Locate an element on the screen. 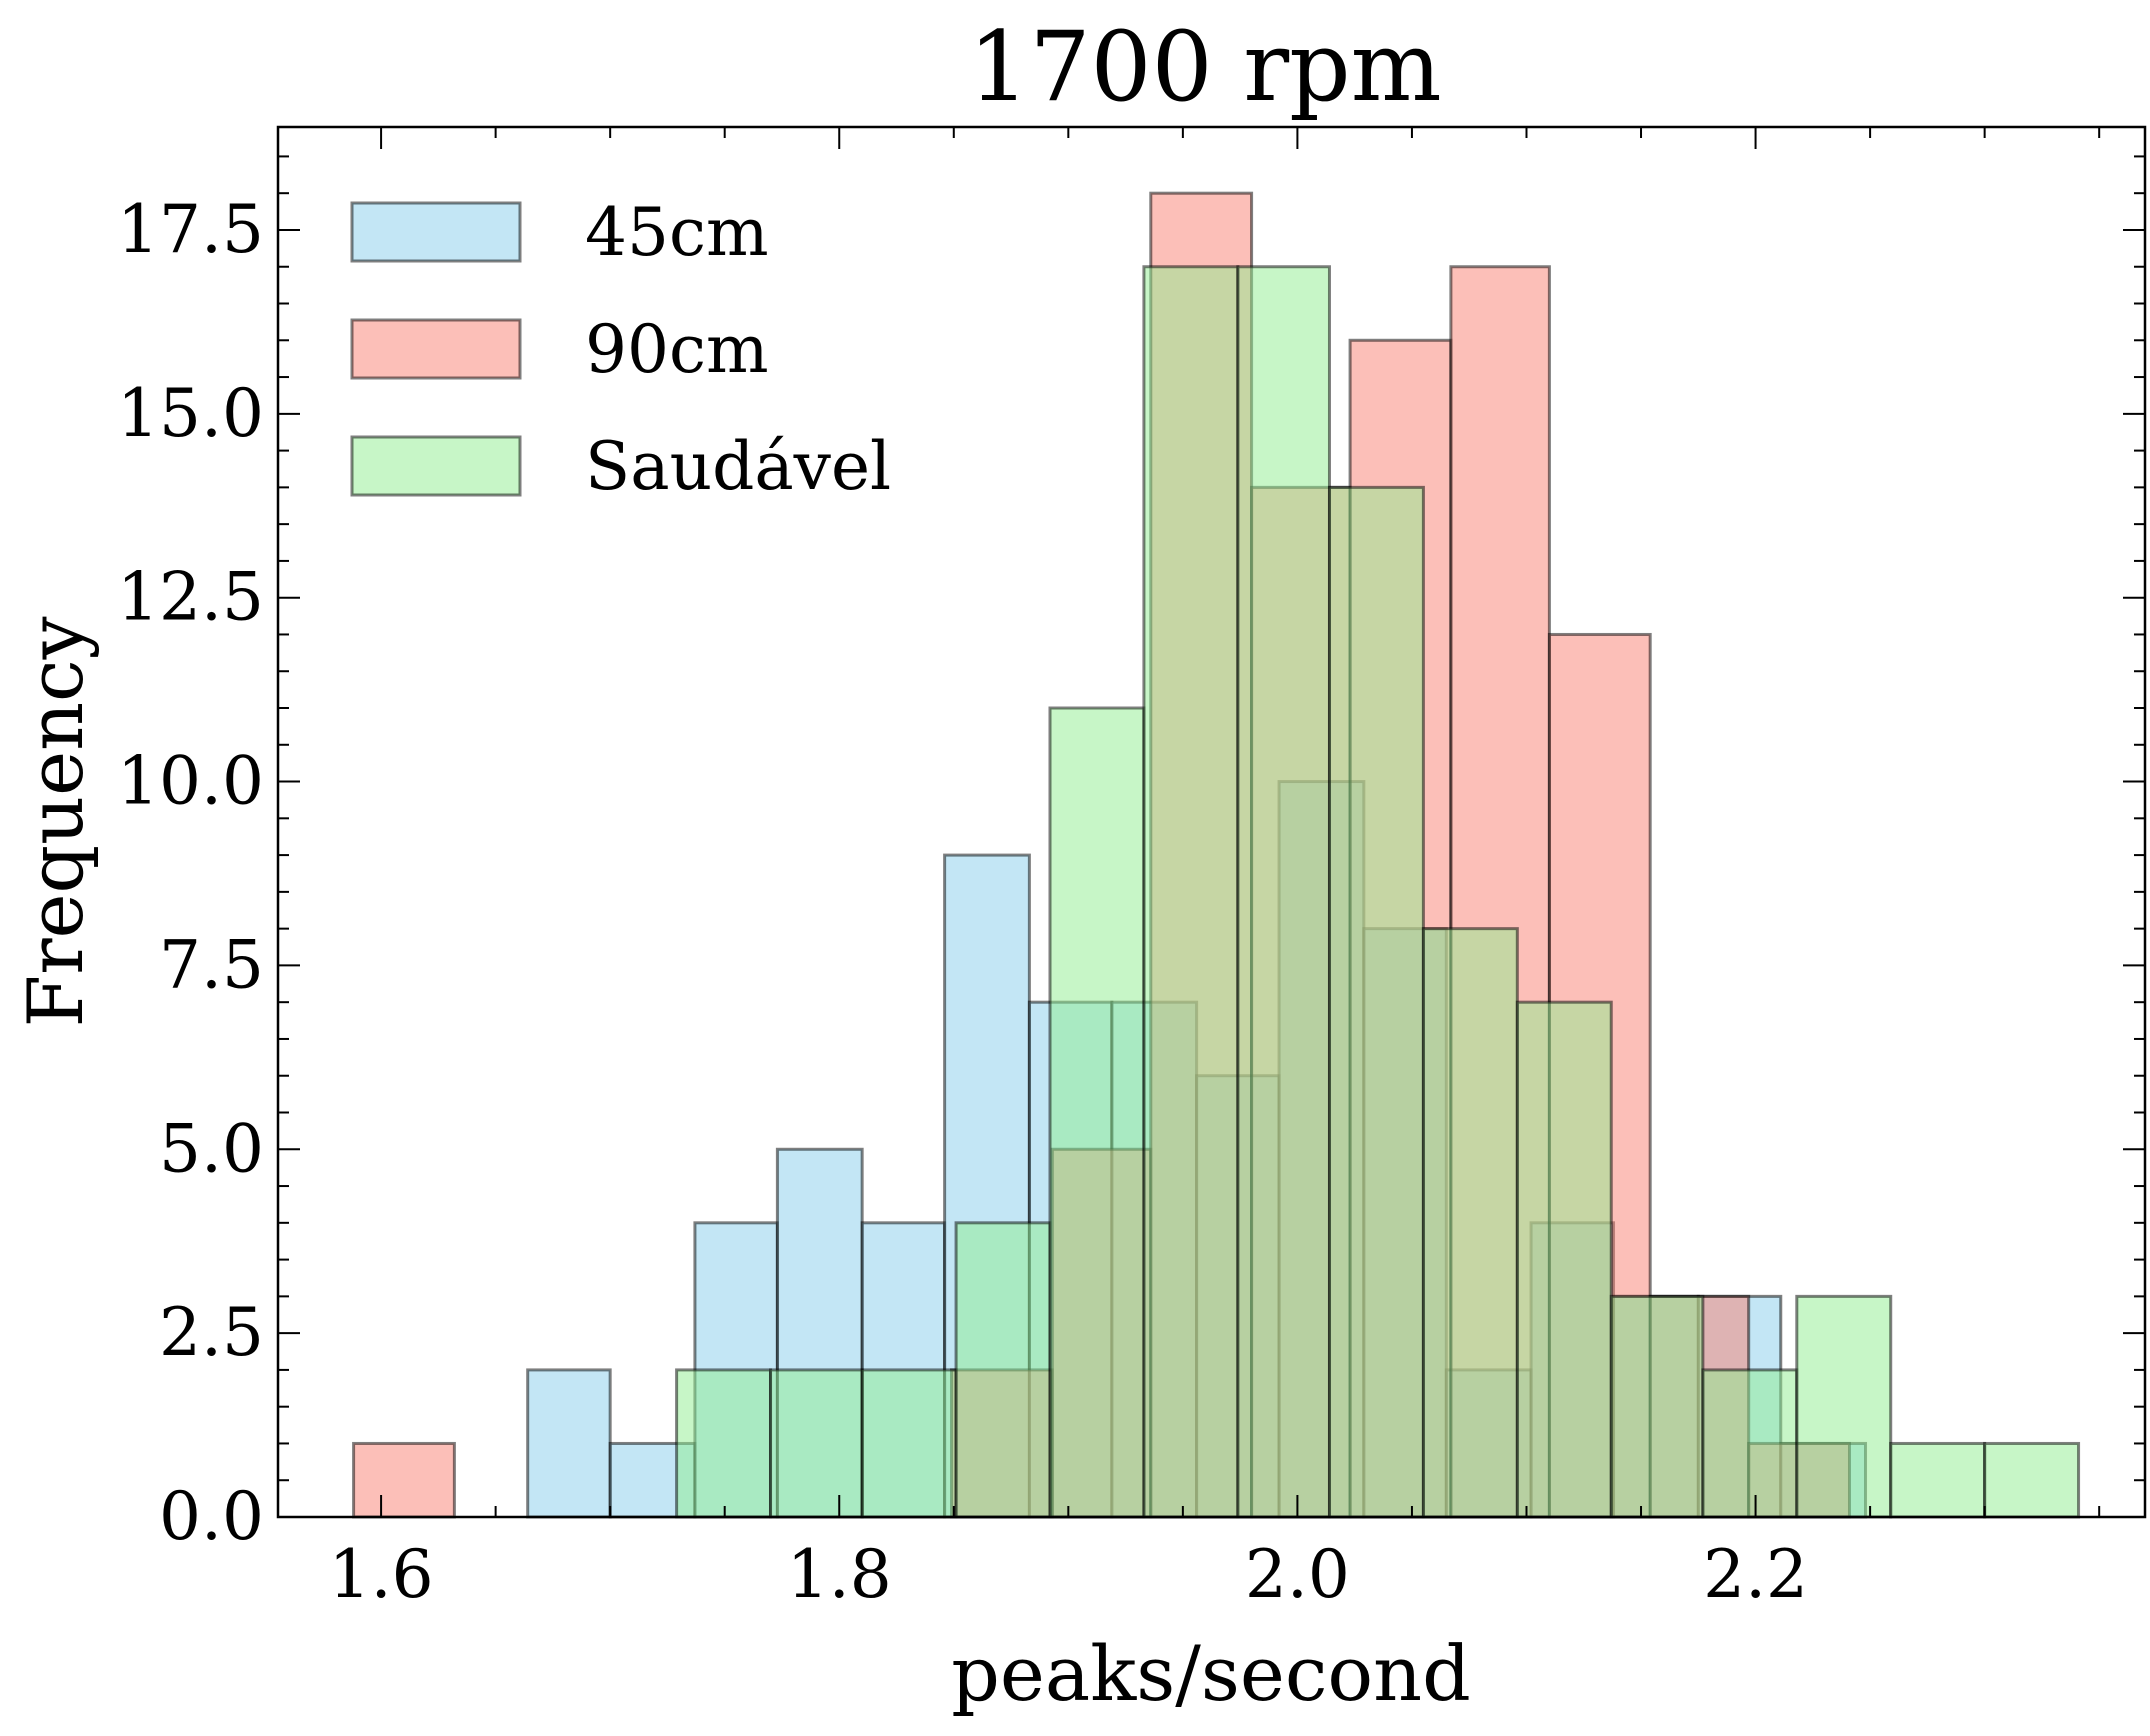 The width and height of the screenshot is (2150, 1736). legend-item-saudavel: Saudável is located at coordinates (620, 466).